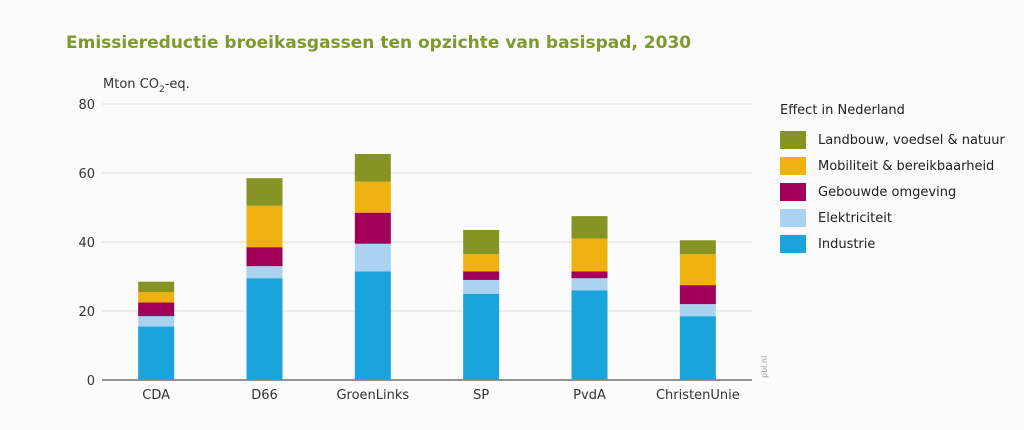 This screenshot has height=430, width=1024. I want to click on y-axis-ticks: 0 20 40 60 80, so click(86, 243).